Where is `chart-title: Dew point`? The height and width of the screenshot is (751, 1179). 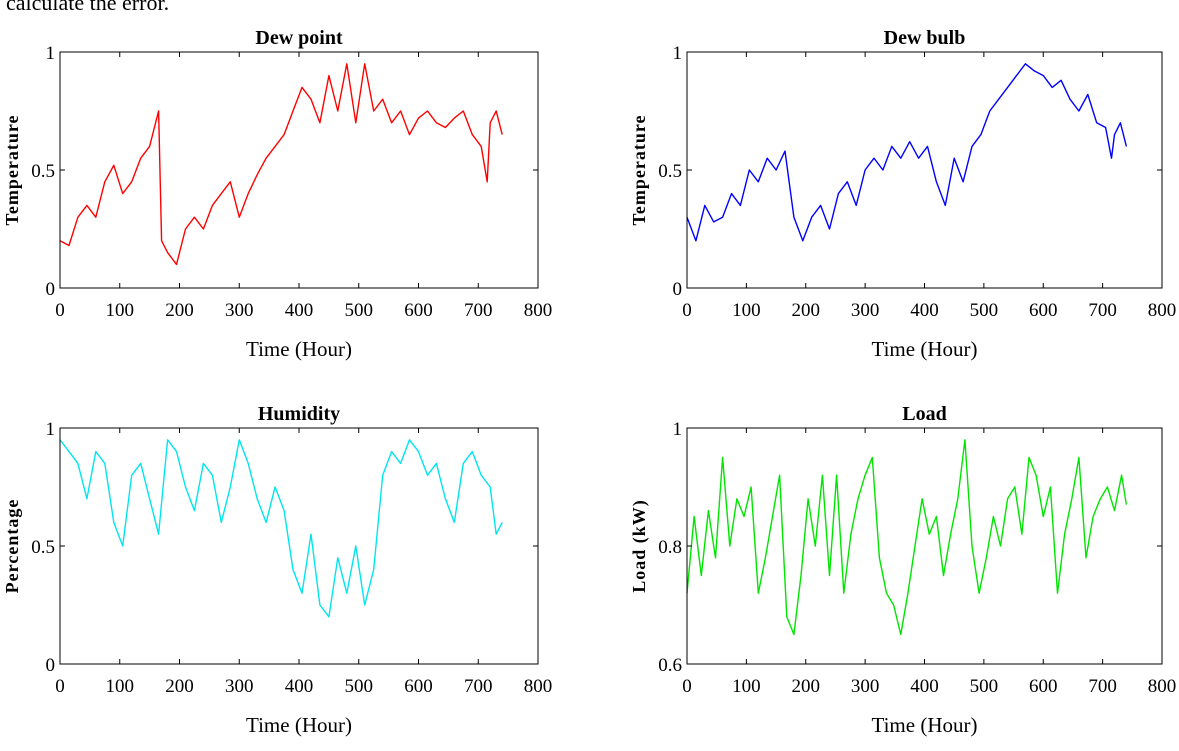
chart-title: Dew point is located at coordinates (299, 38).